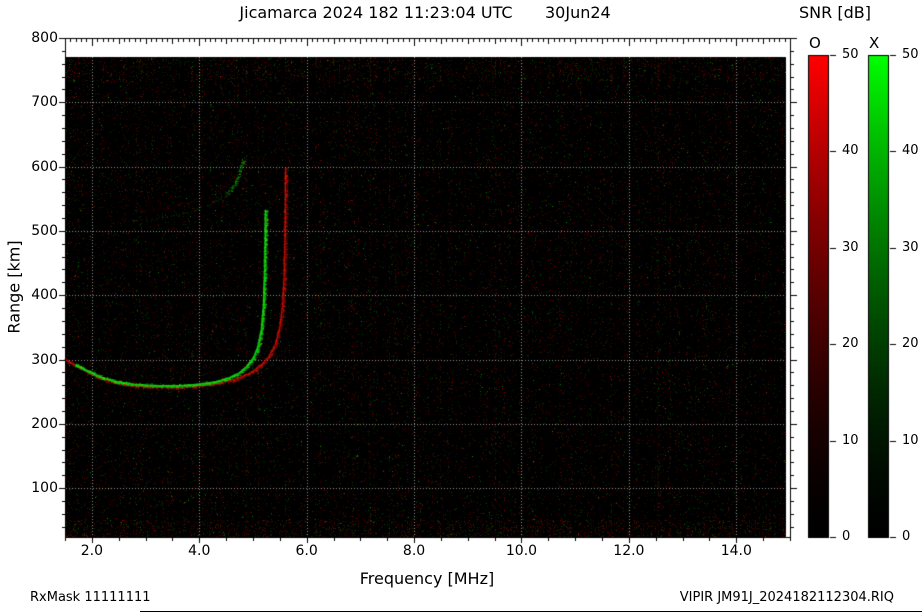  I want to click on colorbar-o-tick-label: 30, so click(850, 247).